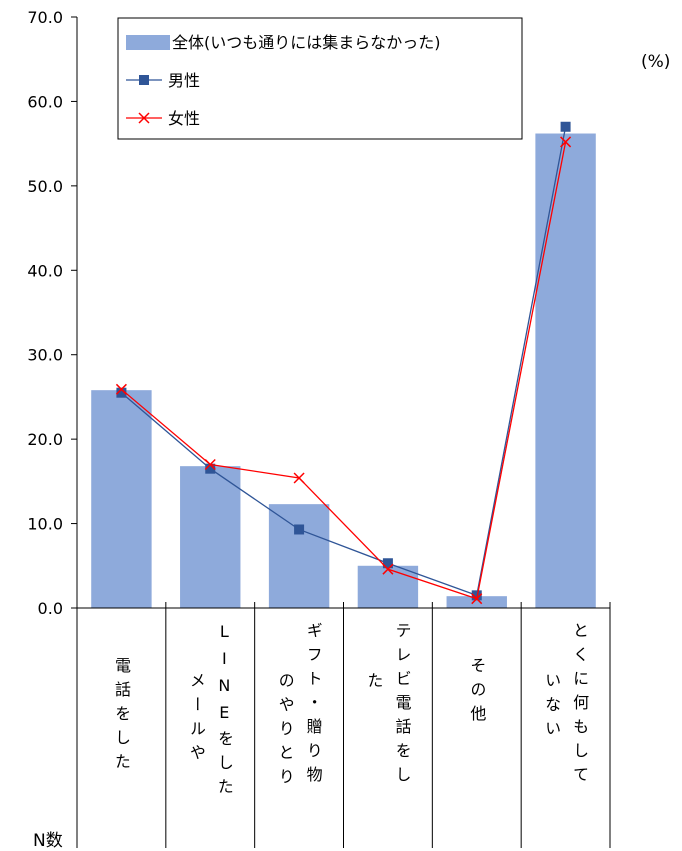  I want to click on category-label: とくに何もして いない, so click(565, 734).